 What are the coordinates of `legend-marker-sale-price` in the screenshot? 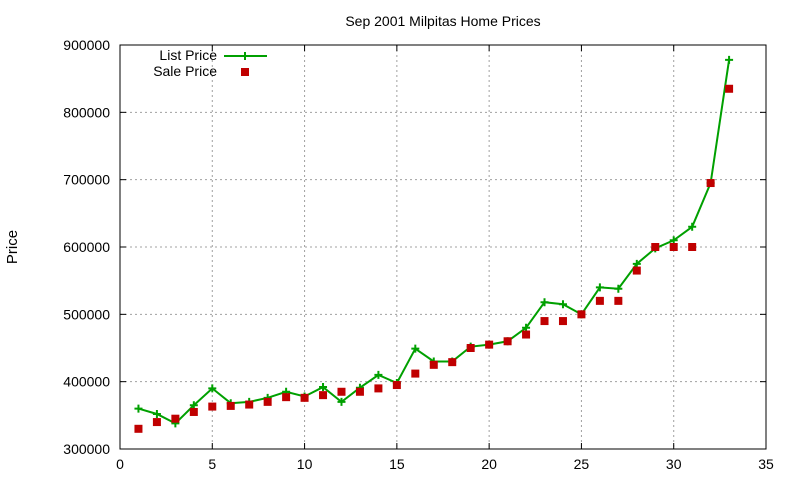 It's located at (245, 72).